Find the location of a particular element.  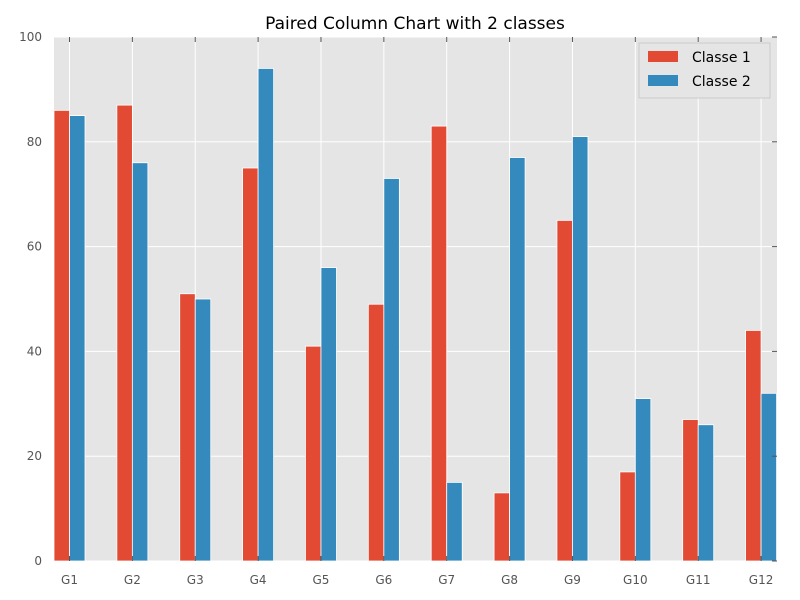

x-tick-label: G9 is located at coordinates (572, 580).